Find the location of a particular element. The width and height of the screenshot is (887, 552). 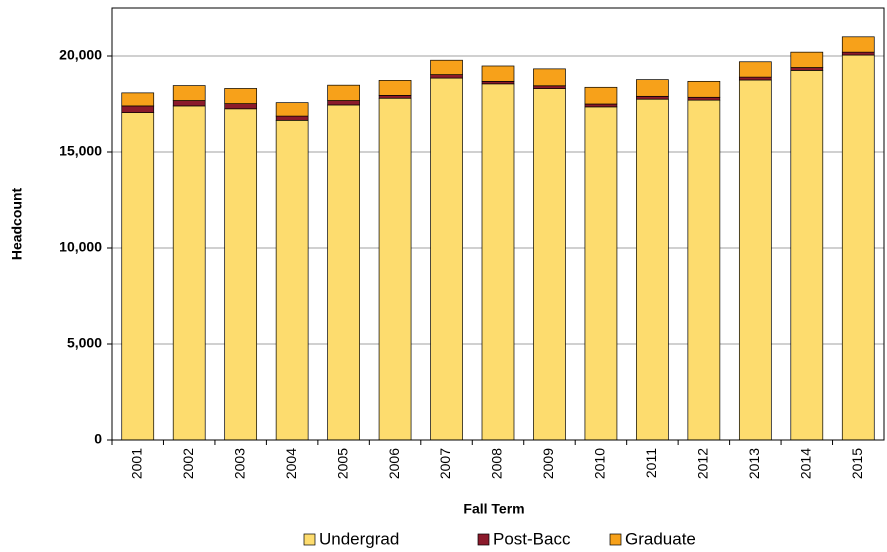

y-tick-label: 15,000 is located at coordinates (80, 151).